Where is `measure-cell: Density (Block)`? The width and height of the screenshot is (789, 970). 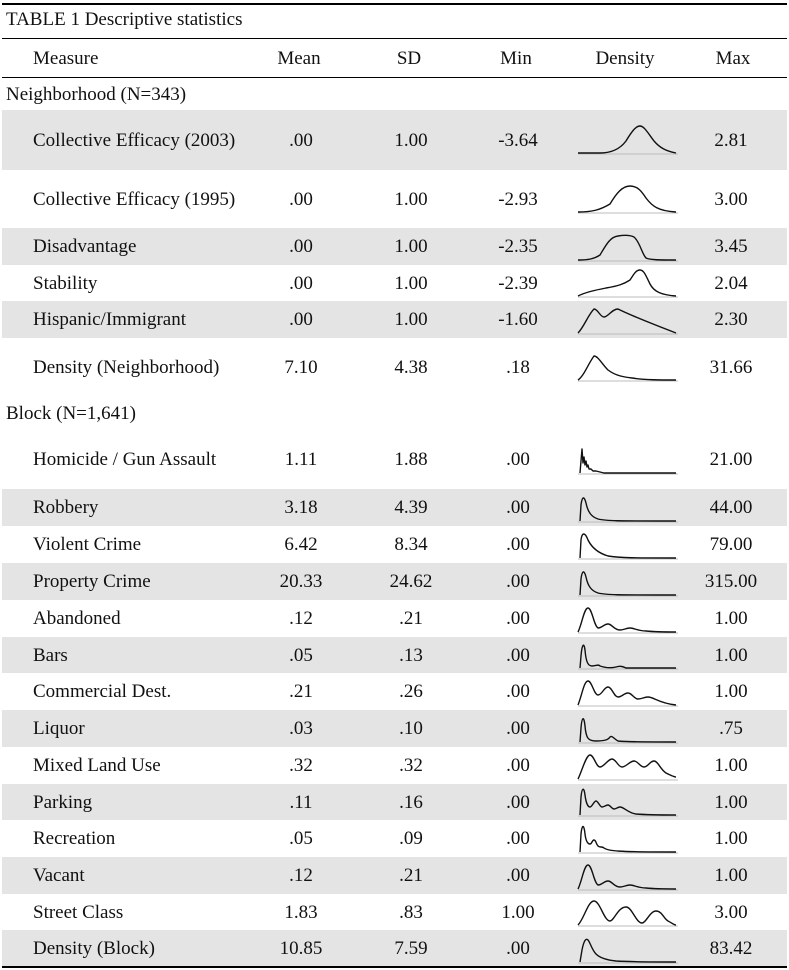 measure-cell: Density (Block) is located at coordinates (94, 948).